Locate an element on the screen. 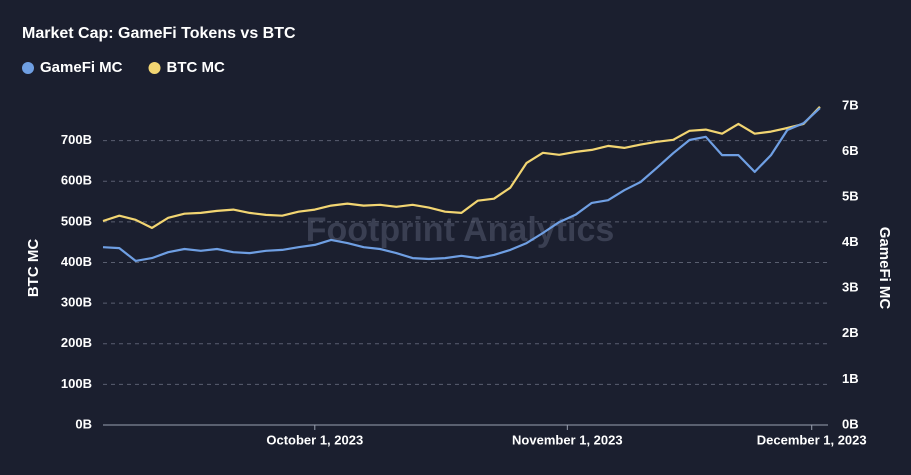 Image resolution: width=911 pixels, height=475 pixels. legend-label: BTC MC is located at coordinates (196, 67).